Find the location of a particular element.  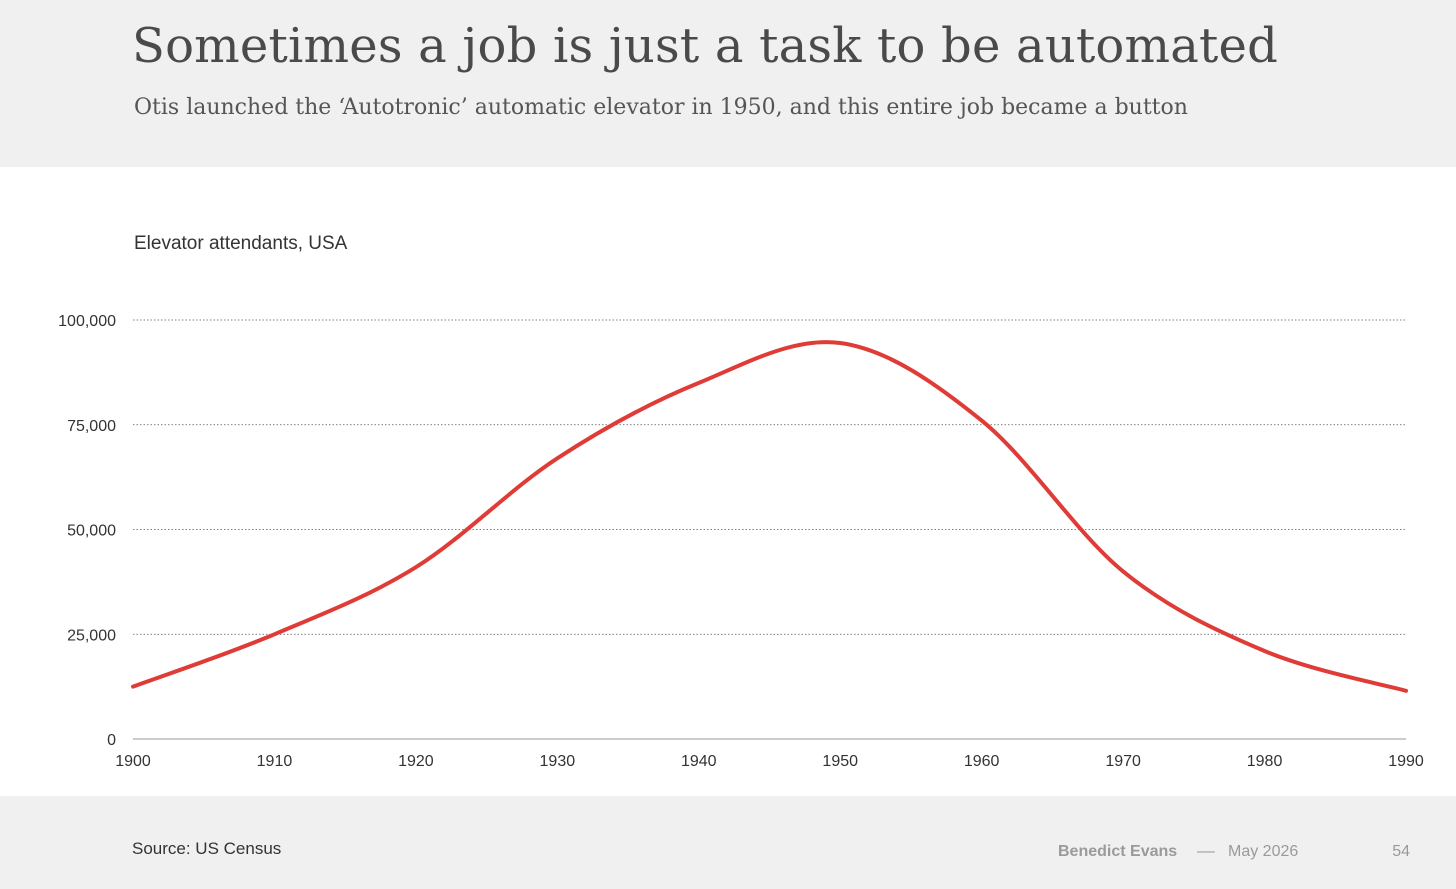

author-name: Benedict Evans is located at coordinates (1118, 851).